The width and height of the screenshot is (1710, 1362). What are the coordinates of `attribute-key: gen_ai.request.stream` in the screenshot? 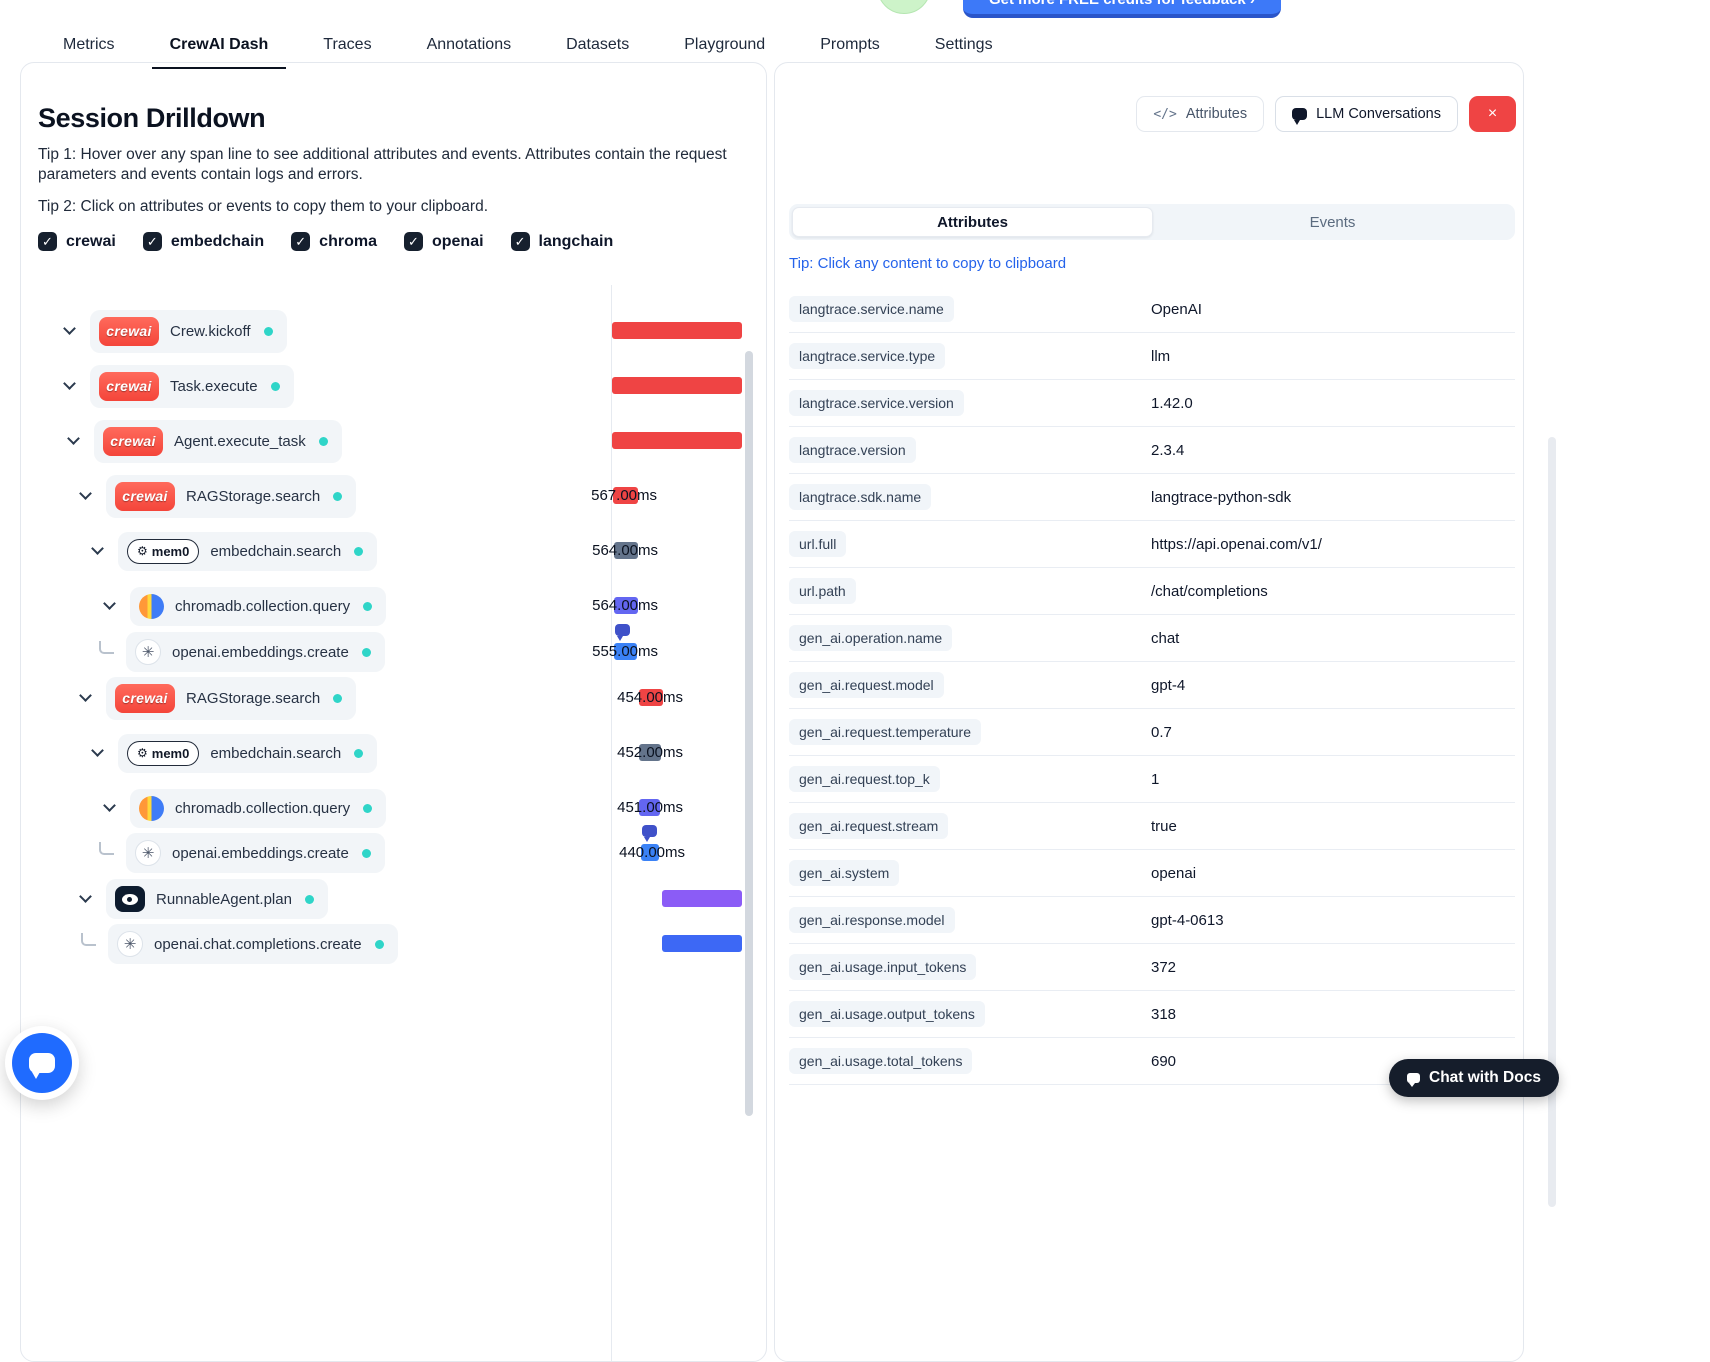 It's located at (869, 826).